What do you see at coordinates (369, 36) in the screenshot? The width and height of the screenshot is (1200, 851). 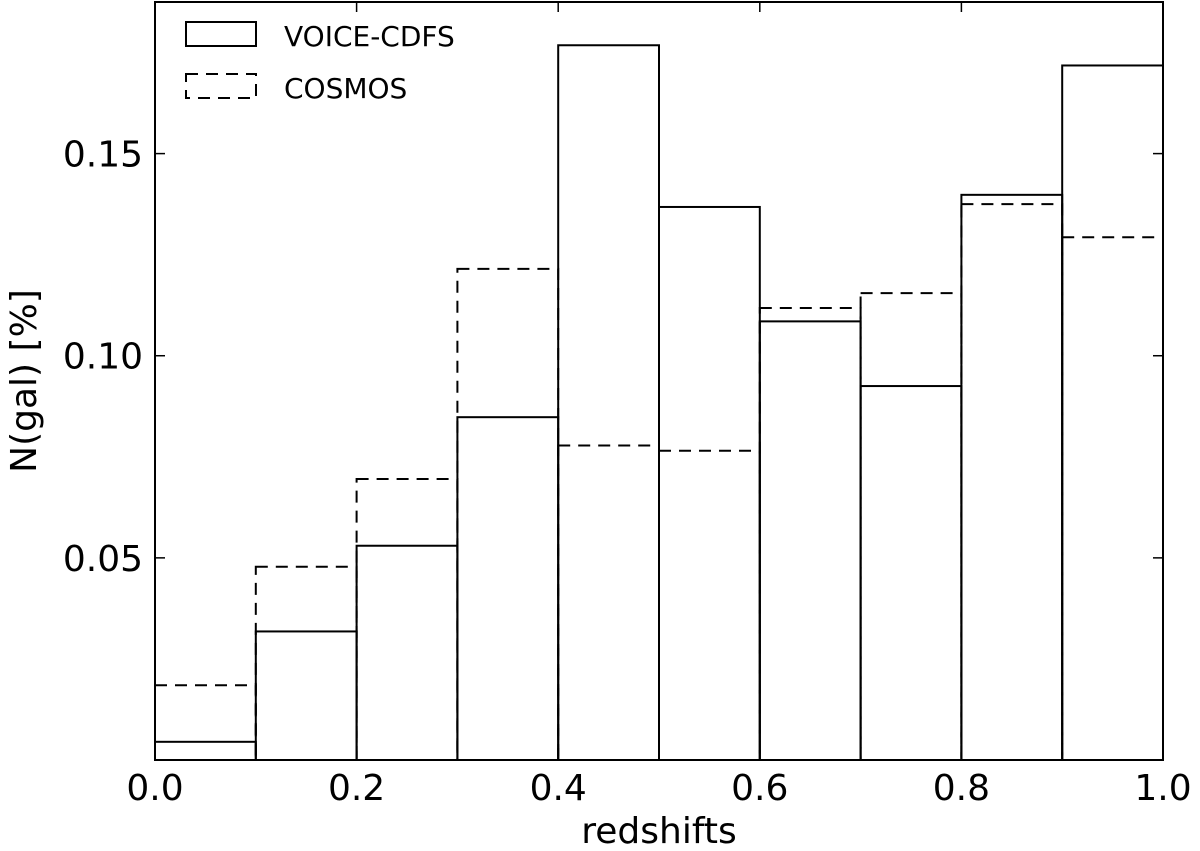 I see `legend-label-voice-cdfs: VOICE-CDFS` at bounding box center [369, 36].